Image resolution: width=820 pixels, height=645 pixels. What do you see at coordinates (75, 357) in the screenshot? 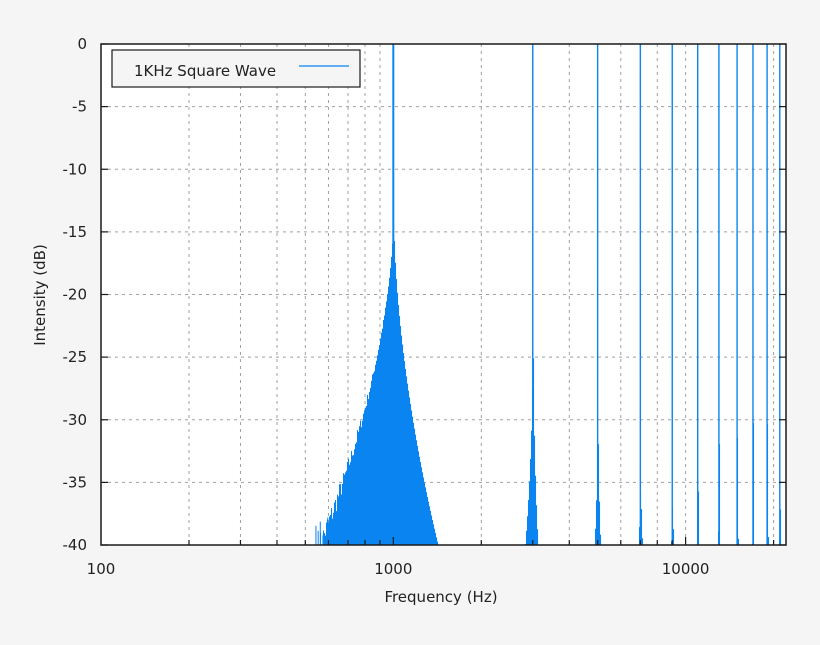
I see `y-tick-label: -25` at bounding box center [75, 357].